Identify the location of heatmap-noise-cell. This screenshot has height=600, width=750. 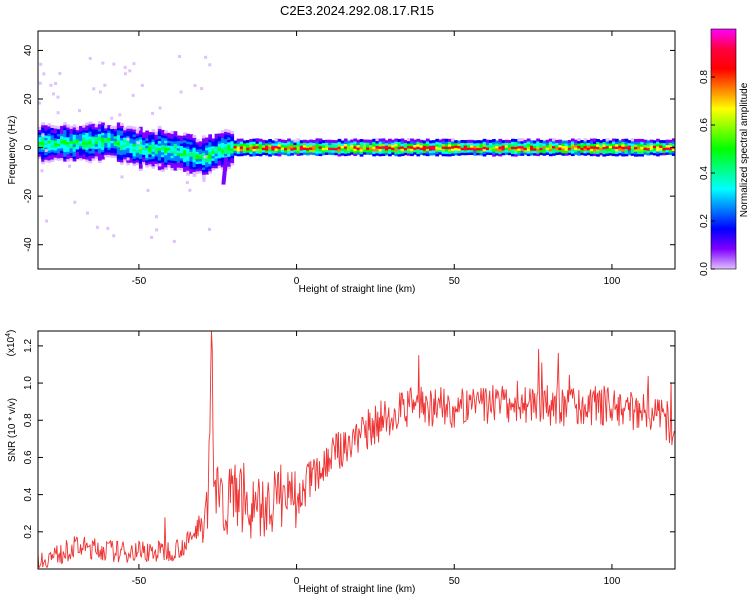
(134, 64).